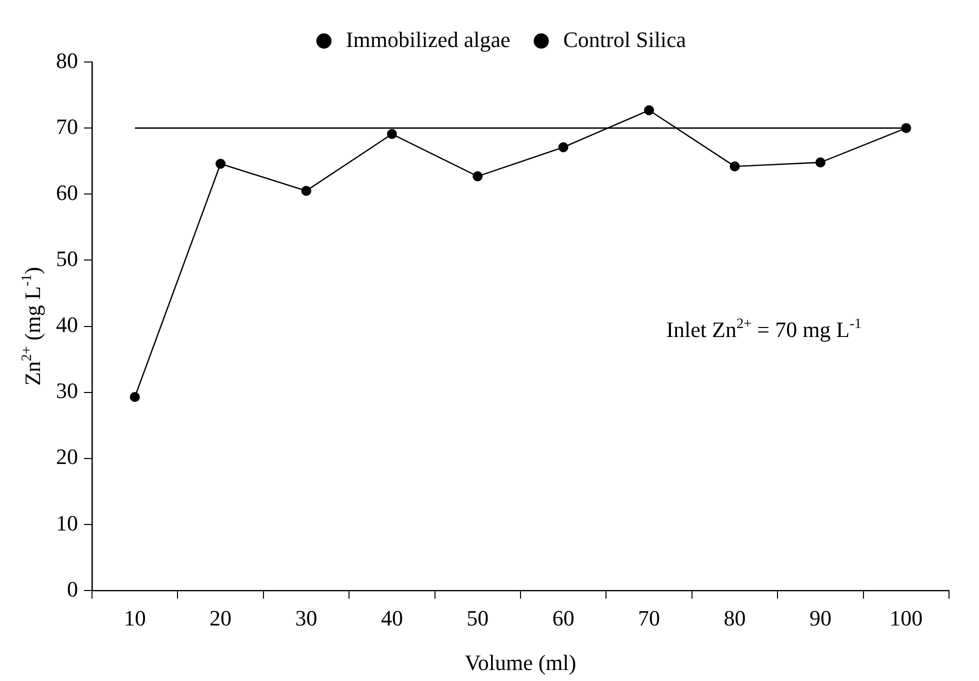  Describe the element at coordinates (221, 618) in the screenshot. I see `x-tick-label: 20` at that location.